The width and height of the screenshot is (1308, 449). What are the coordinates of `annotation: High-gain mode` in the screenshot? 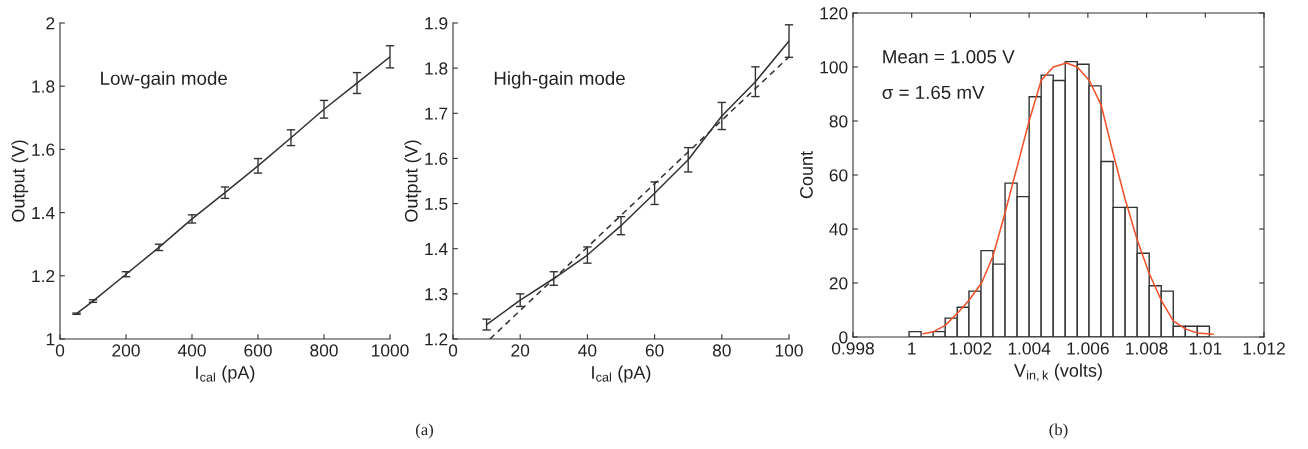 It's located at (559, 80).